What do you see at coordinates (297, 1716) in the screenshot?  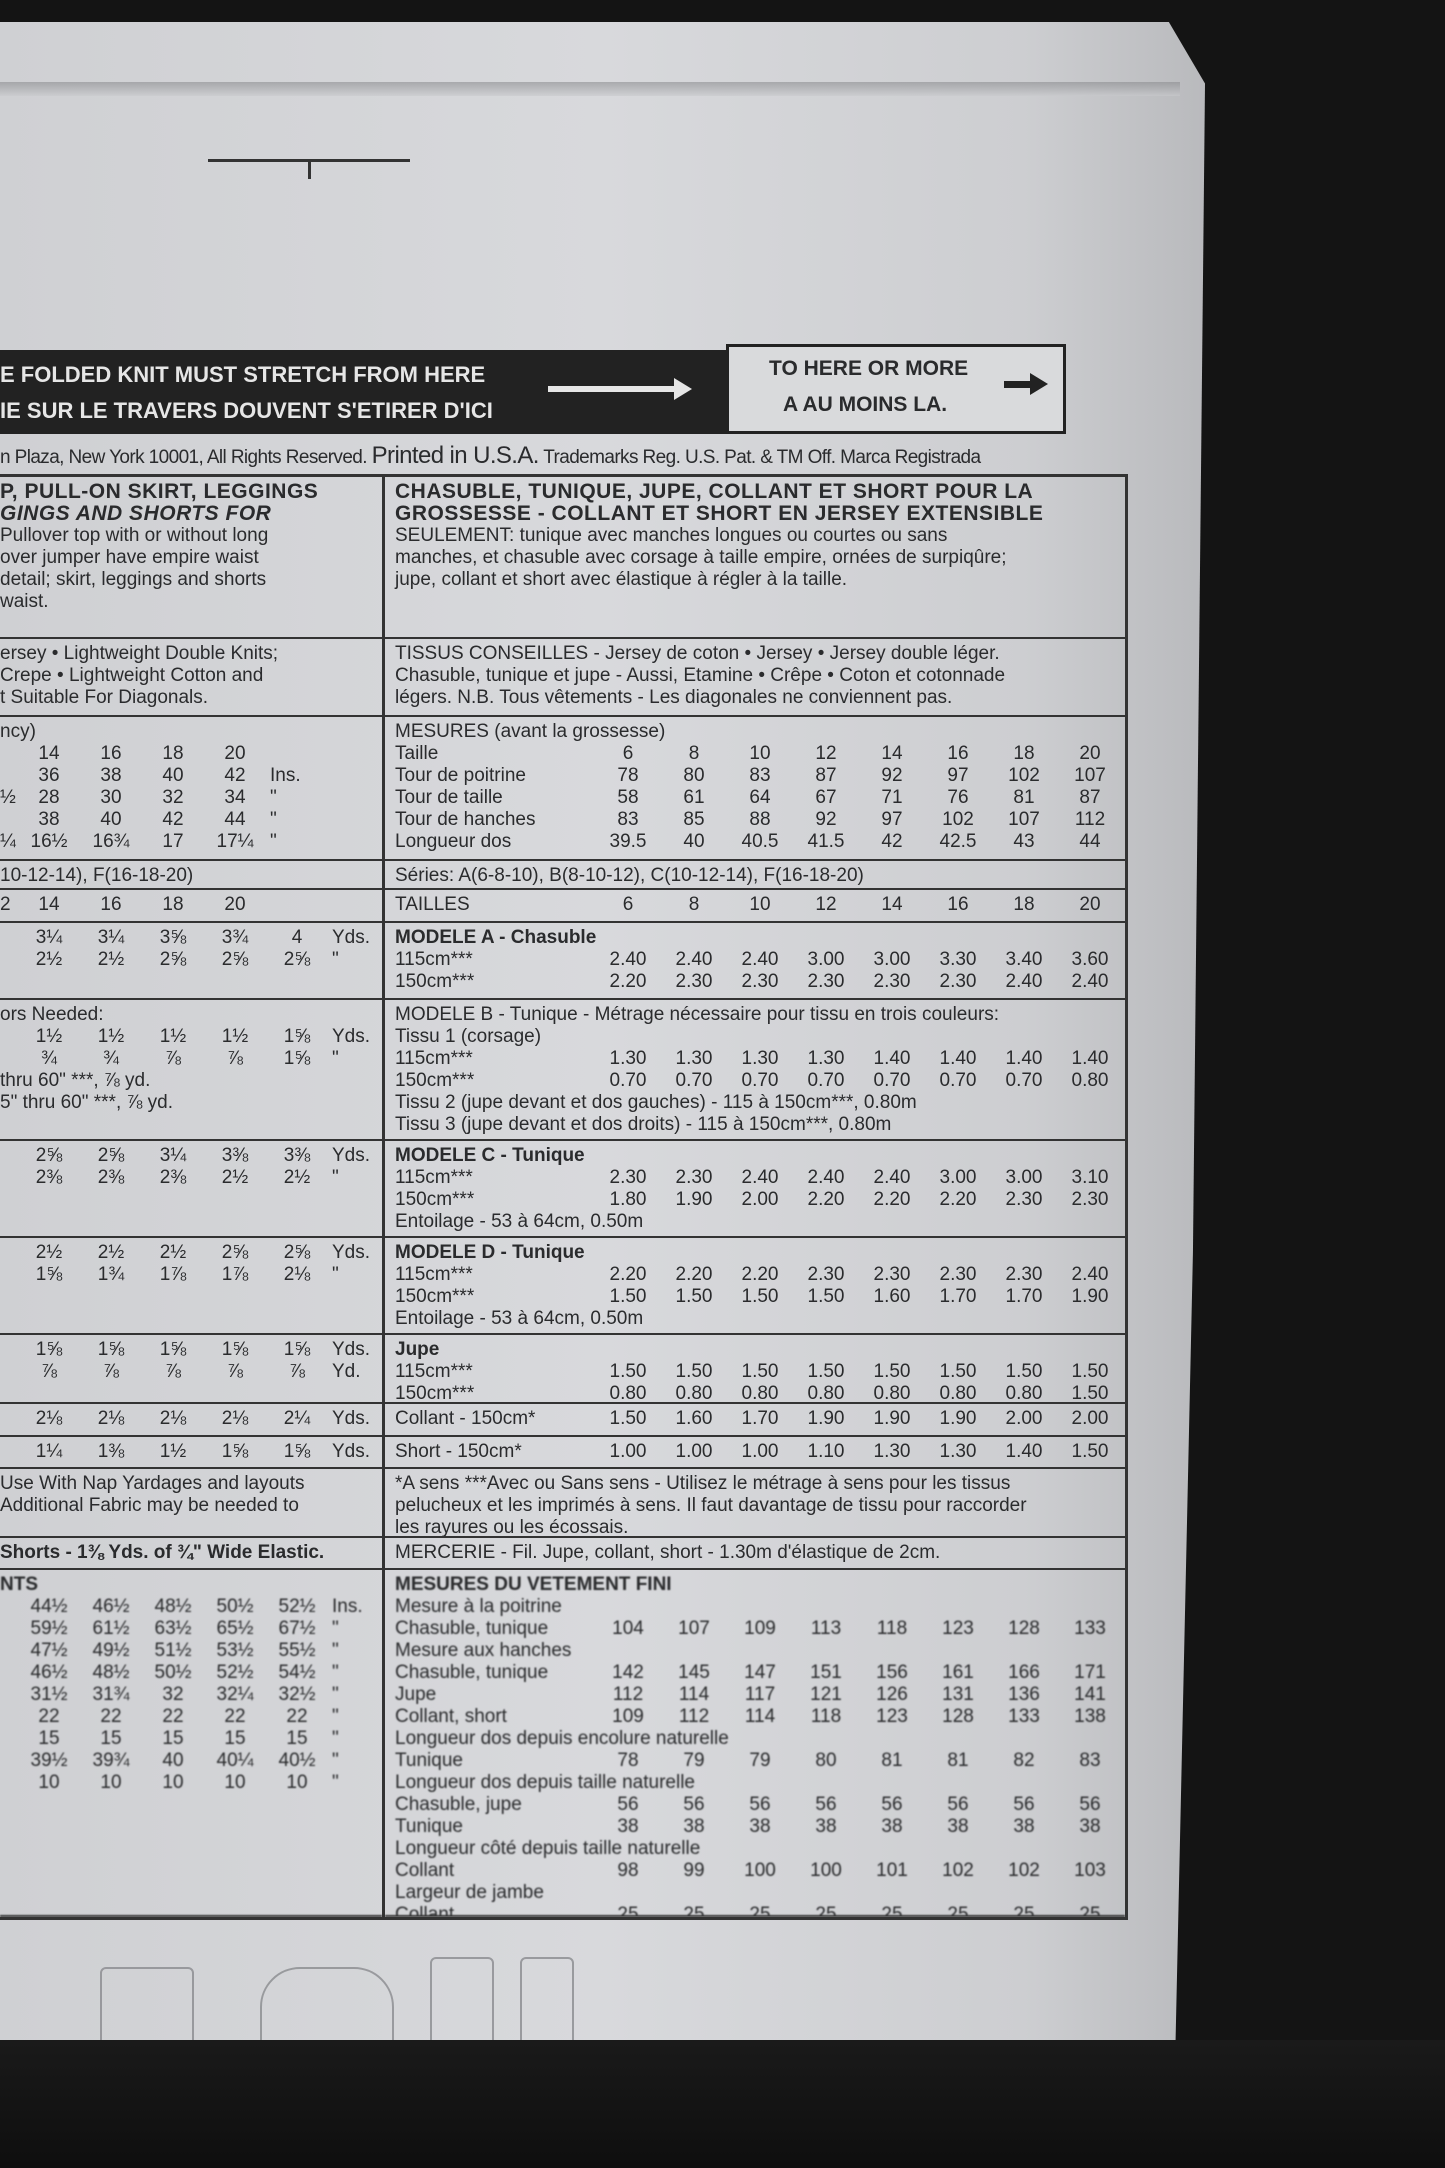 I see `row-value: 22` at bounding box center [297, 1716].